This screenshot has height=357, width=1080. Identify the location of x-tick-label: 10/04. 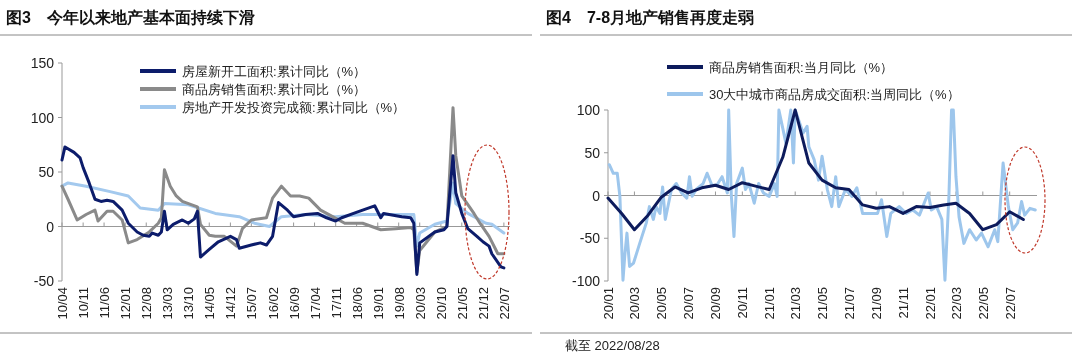
(62, 303).